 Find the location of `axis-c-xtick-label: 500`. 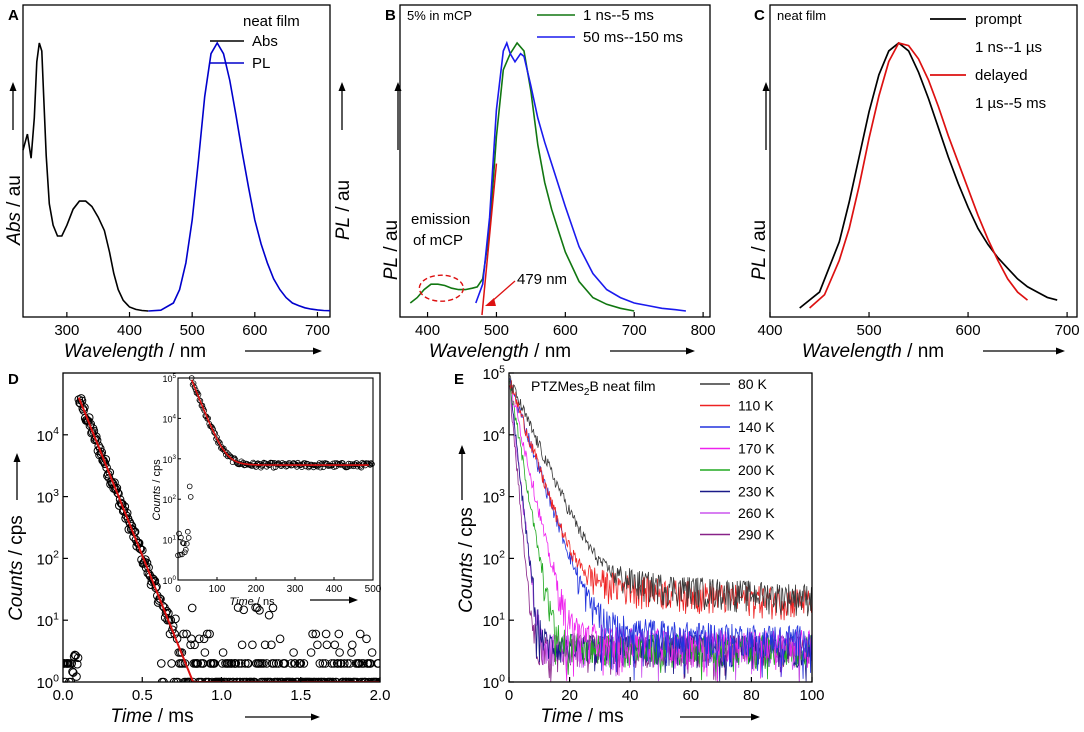

axis-c-xtick-label: 500 is located at coordinates (869, 330).